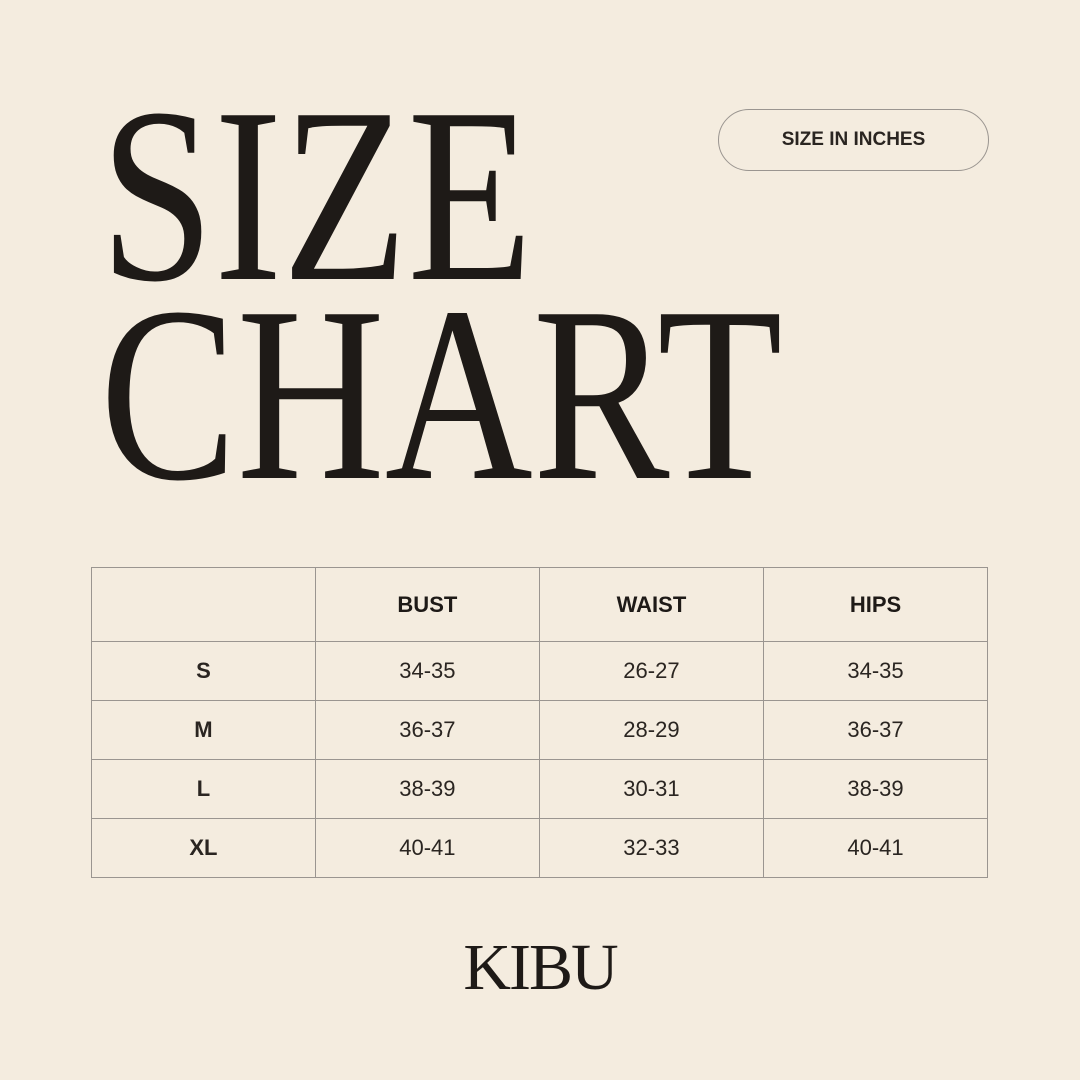  Describe the element at coordinates (651, 671) in the screenshot. I see `table-cell: 26-27` at that location.